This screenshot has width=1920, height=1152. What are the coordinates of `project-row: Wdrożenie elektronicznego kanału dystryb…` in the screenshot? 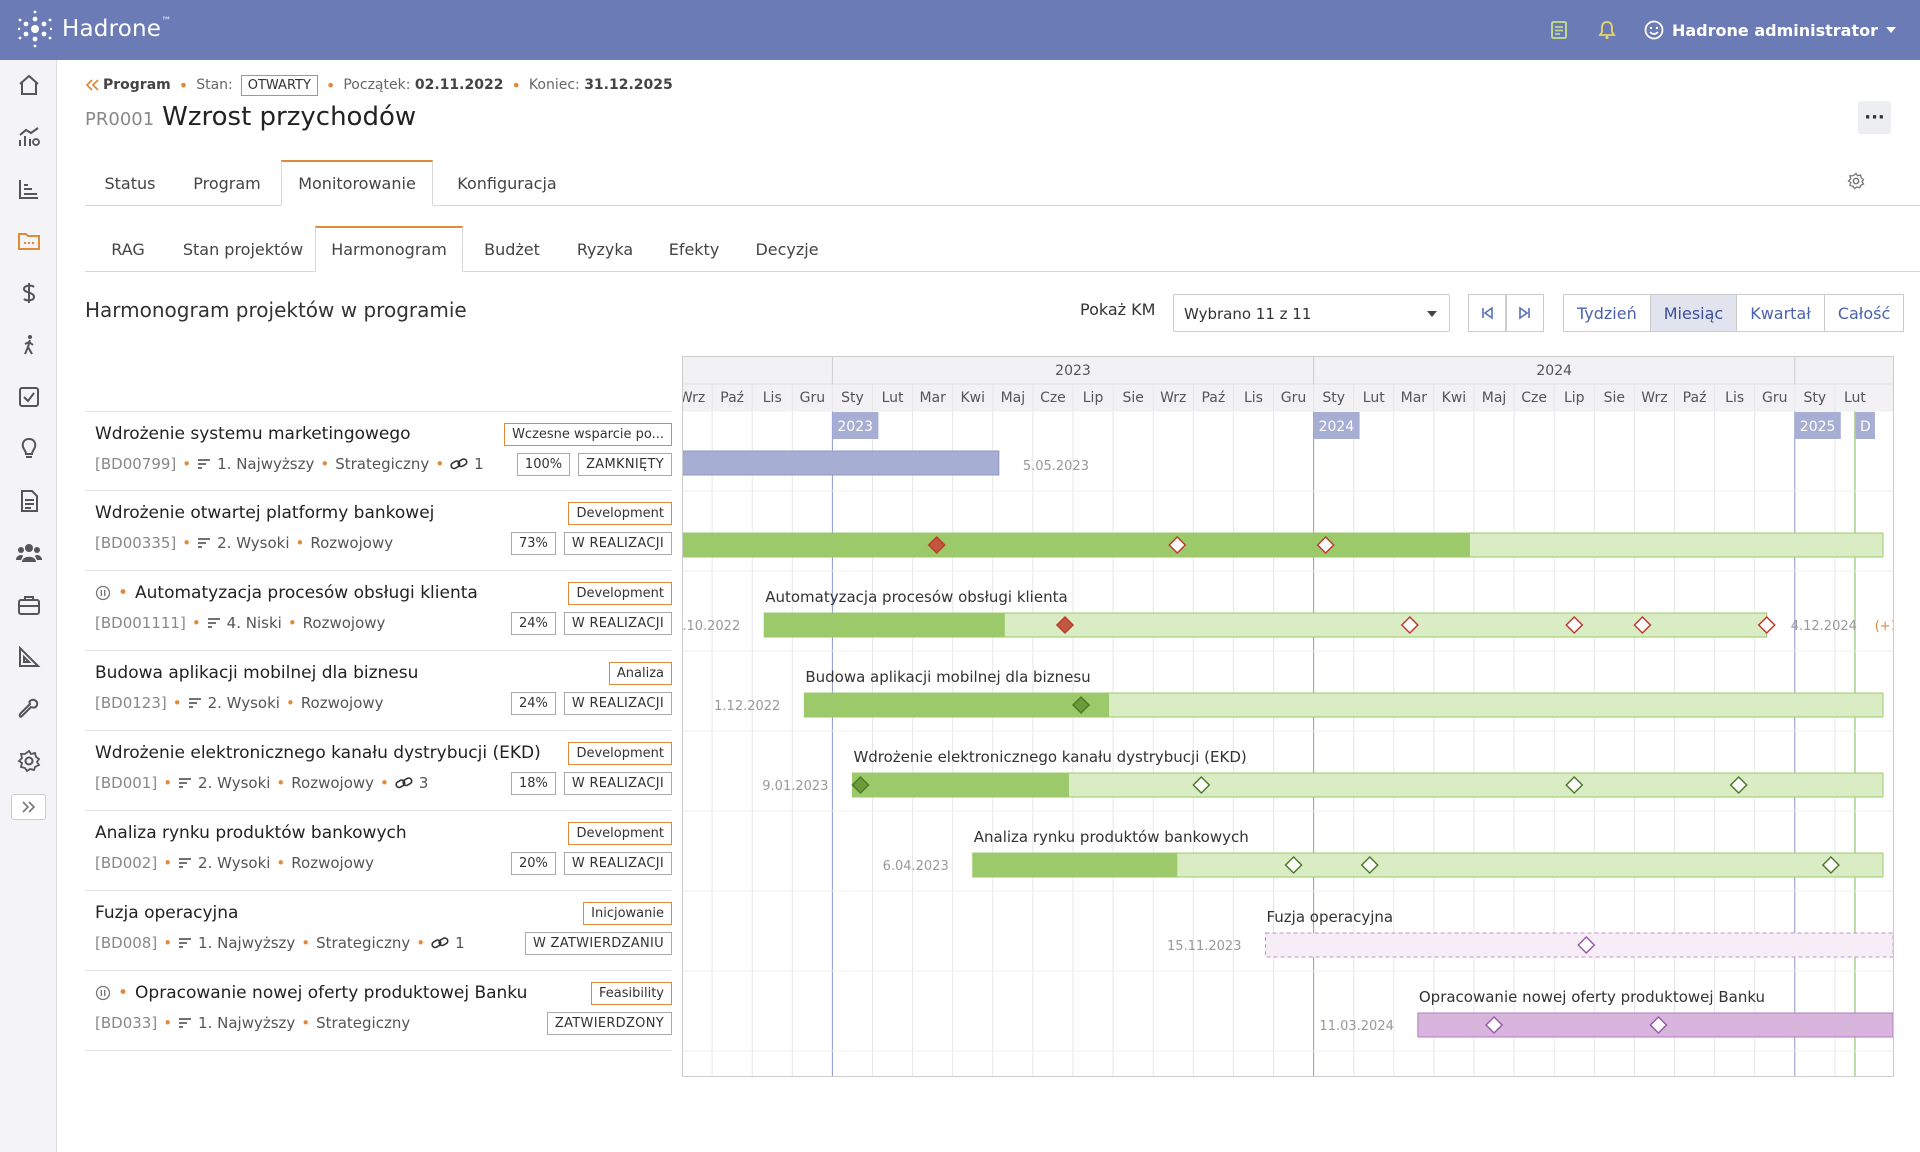 It's located at (378, 771).